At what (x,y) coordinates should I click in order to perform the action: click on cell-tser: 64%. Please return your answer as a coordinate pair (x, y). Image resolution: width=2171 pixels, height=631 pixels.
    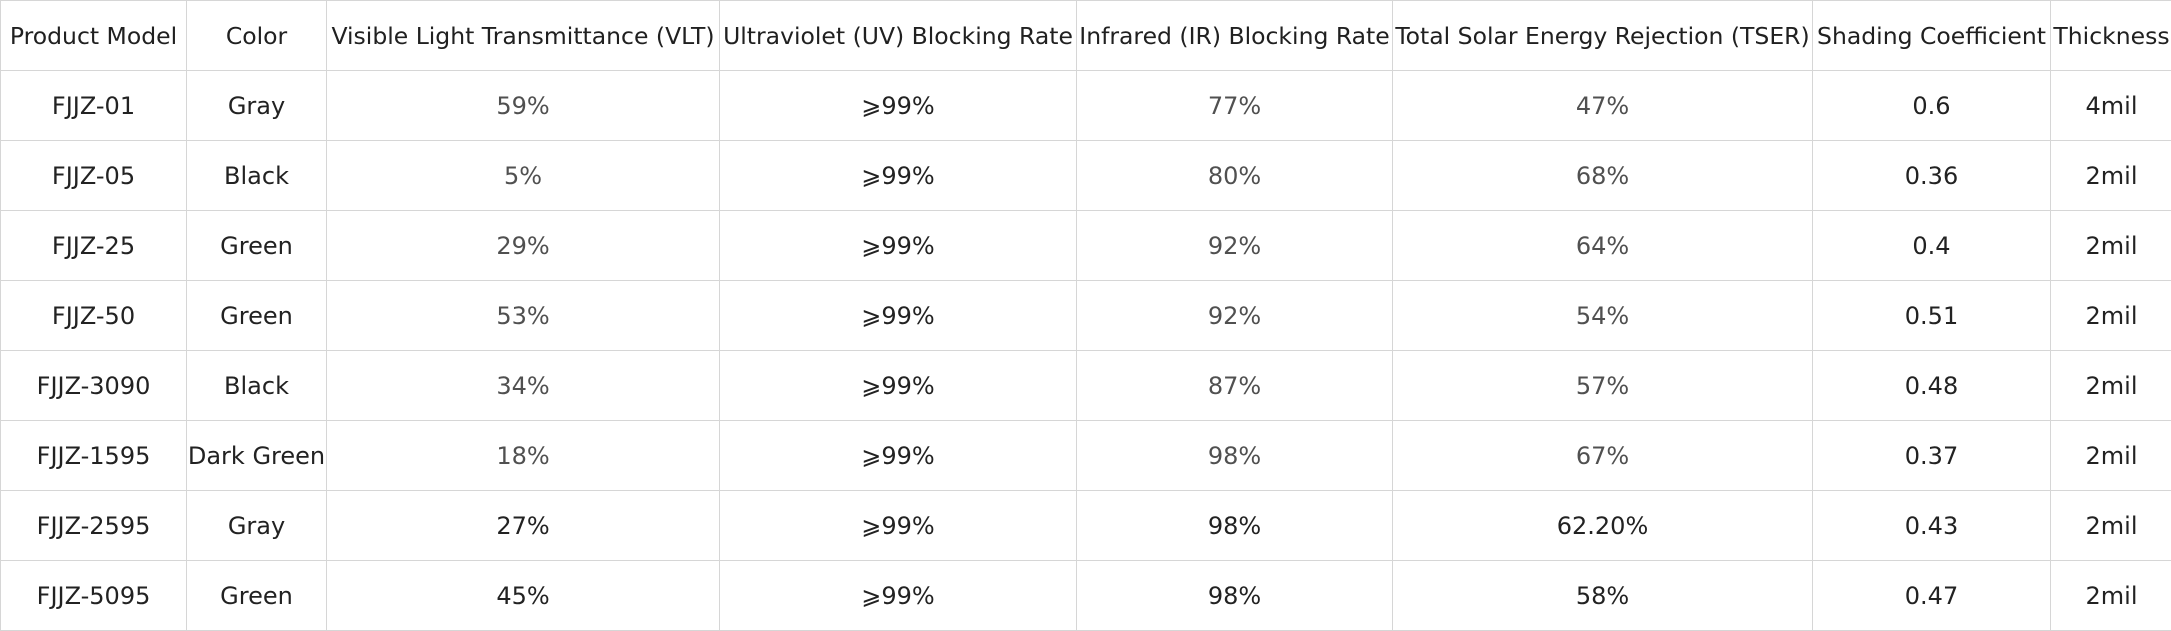
    Looking at the image, I should click on (1602, 245).